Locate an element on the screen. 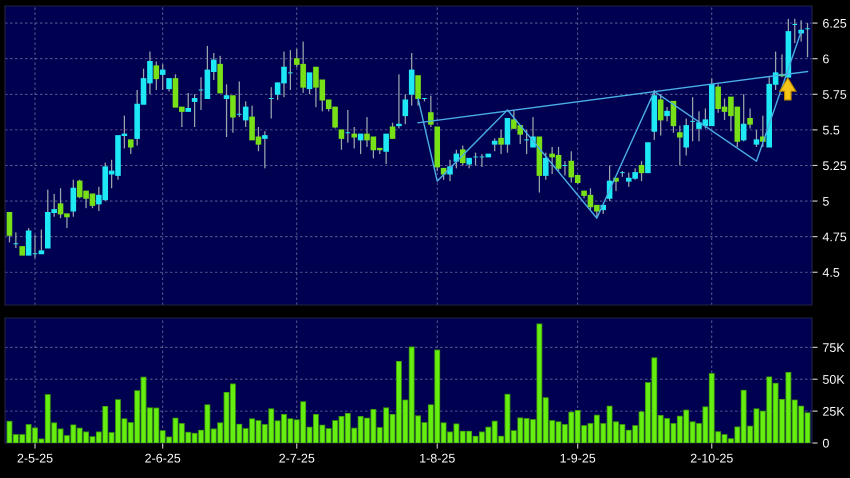 This screenshot has width=850, height=478. y-tick-label: 50K is located at coordinates (833, 379).